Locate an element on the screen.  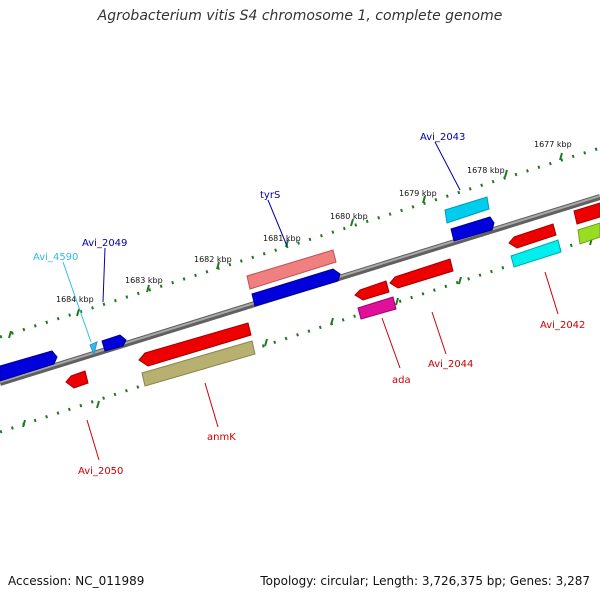
tick-label: 1679 kbp is located at coordinates (418, 193).